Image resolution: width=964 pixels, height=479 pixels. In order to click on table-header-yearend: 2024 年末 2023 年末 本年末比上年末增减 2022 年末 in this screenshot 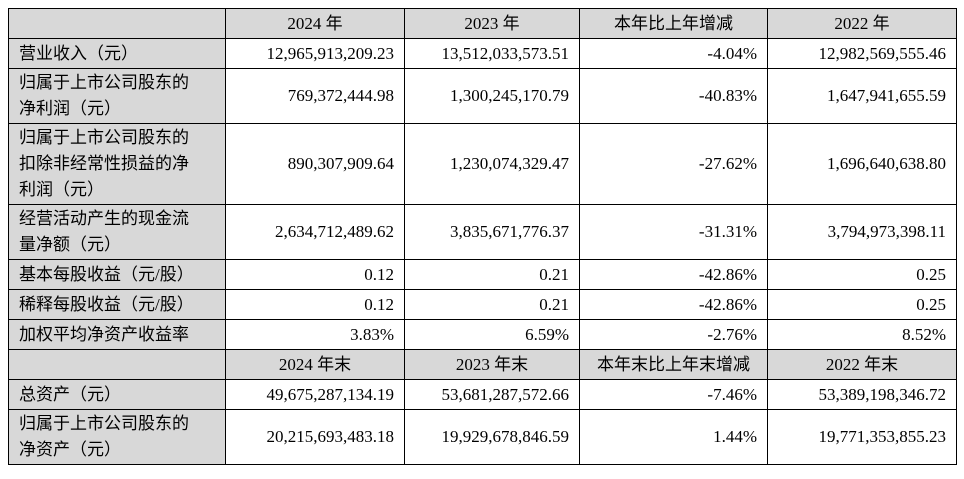, I will do `click(482, 364)`.